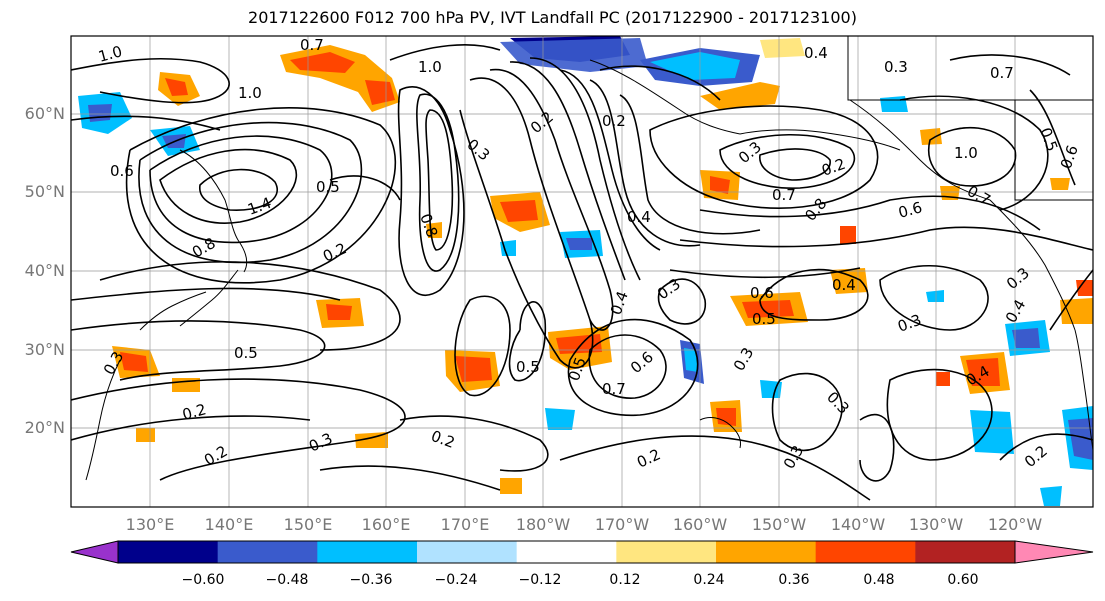  Describe the element at coordinates (456, 580) in the screenshot. I see `colorbar-tick-label: −0.24` at that location.